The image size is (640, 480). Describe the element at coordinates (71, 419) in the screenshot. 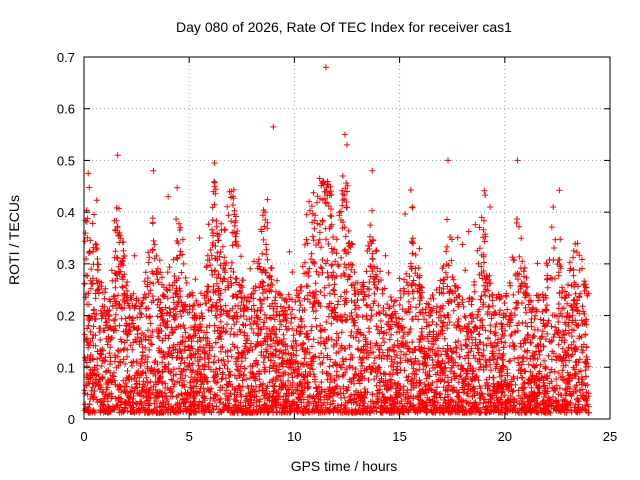

I see `y-tick-label: 0` at that location.